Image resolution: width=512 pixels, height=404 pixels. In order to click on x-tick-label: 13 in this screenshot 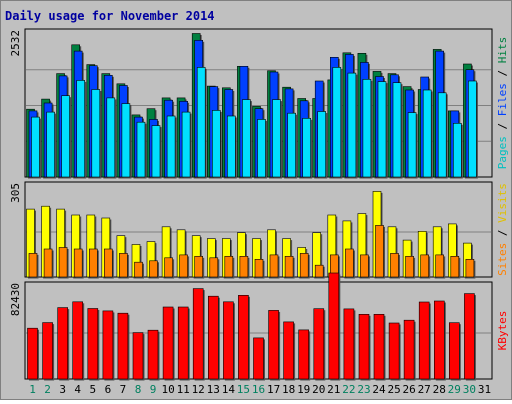, I will do `click(213, 389)`.